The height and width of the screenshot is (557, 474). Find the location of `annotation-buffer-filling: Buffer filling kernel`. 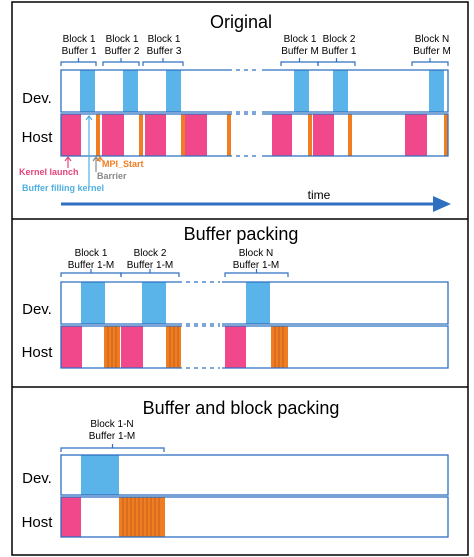

annotation-buffer-filling: Buffer filling kernel is located at coordinates (63, 188).